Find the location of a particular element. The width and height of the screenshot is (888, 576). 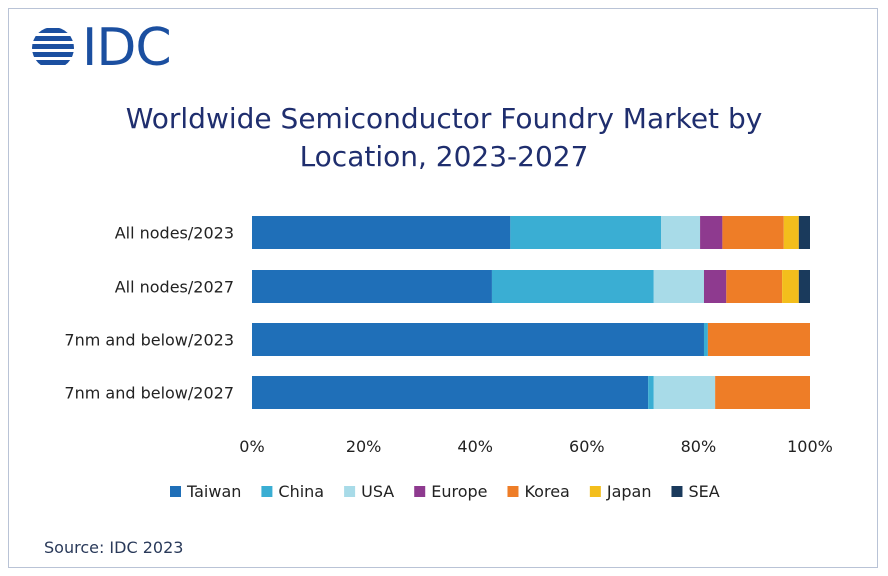

category-label: All nodes/2027 is located at coordinates (174, 287).